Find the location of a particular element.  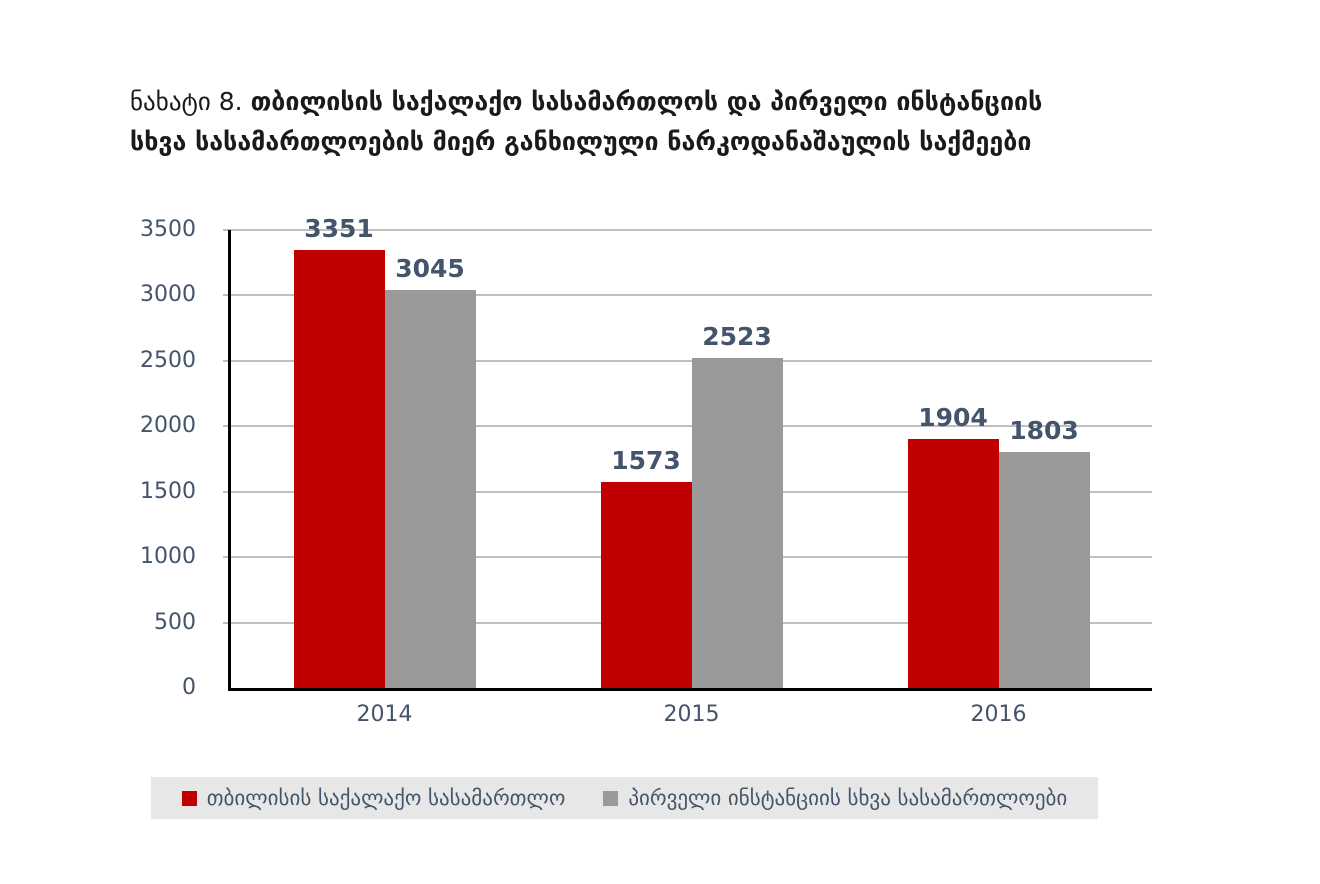

figure-number: ნახატი 8. is located at coordinates (186, 101).